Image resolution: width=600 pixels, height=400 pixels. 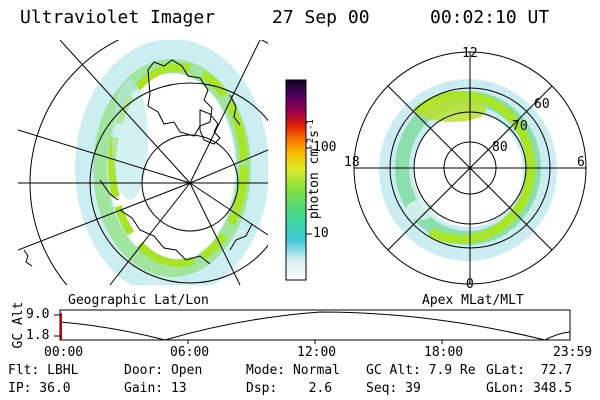 I want to click on xtick-2359: 23:59, so click(x=573, y=352).